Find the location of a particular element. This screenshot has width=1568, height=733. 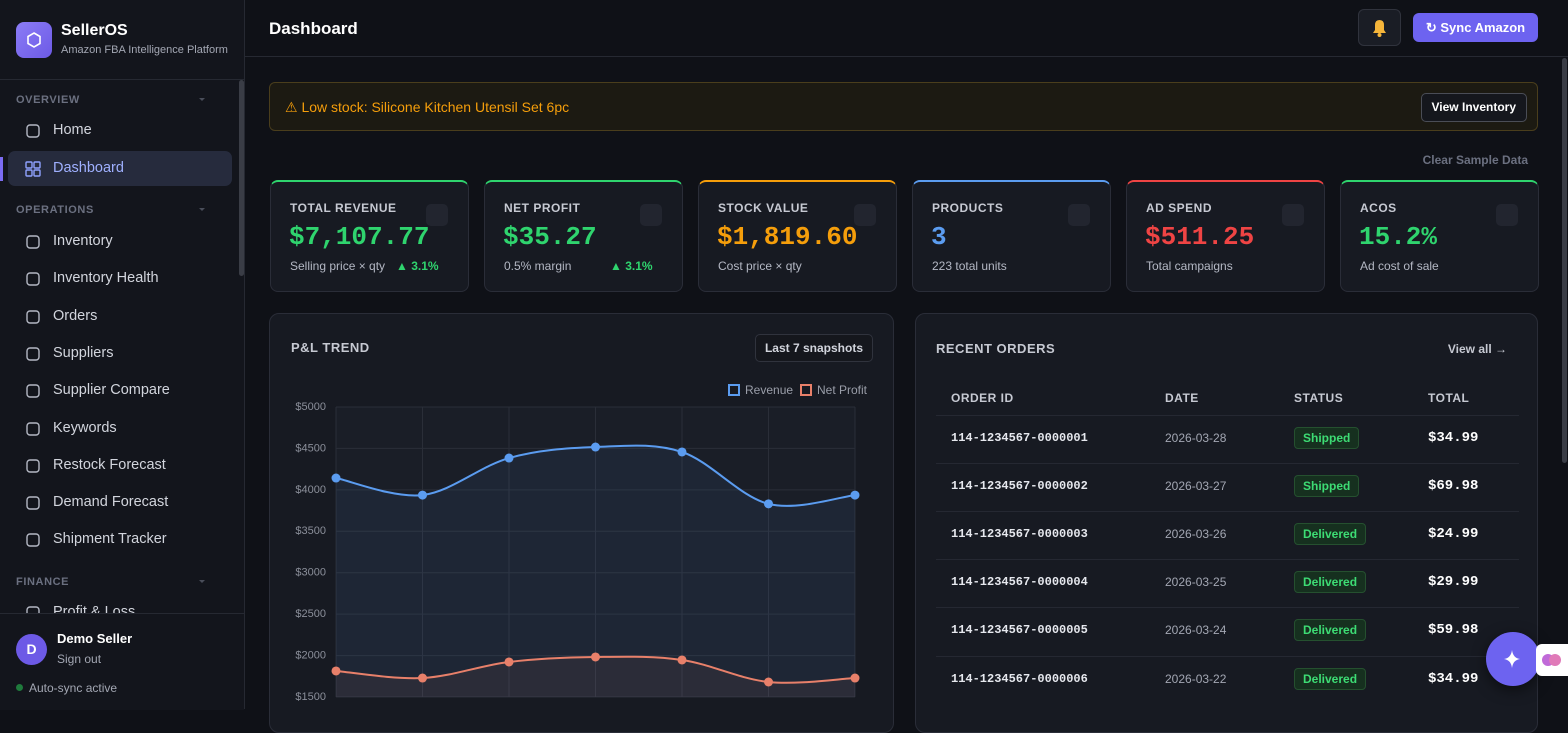

panel-title: P&L TREND is located at coordinates (330, 347).